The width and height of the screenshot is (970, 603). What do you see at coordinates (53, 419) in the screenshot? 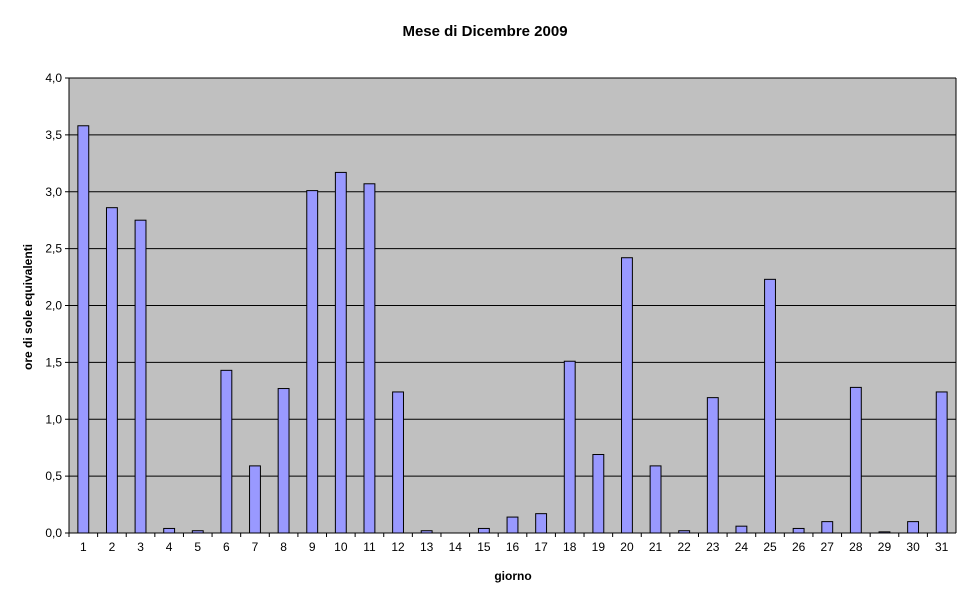
I see `y-tick-label: 1,0` at bounding box center [53, 419].